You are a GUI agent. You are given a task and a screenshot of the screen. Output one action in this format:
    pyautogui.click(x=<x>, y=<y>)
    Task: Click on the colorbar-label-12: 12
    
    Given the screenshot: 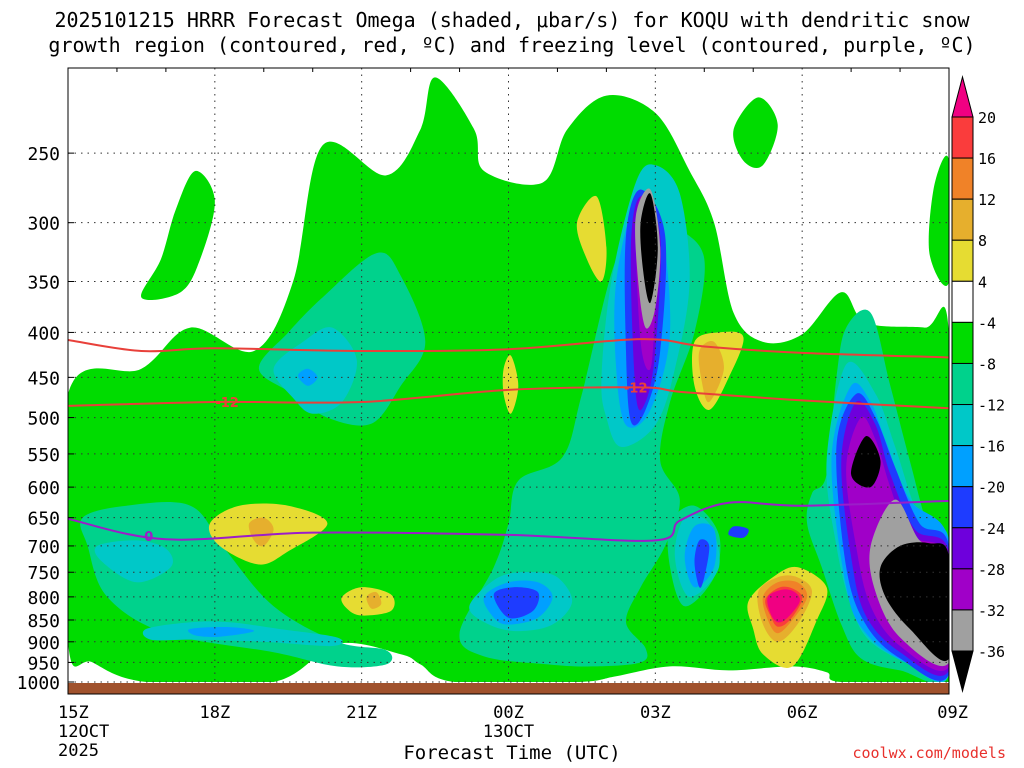 What is the action you would take?
    pyautogui.click(x=987, y=200)
    